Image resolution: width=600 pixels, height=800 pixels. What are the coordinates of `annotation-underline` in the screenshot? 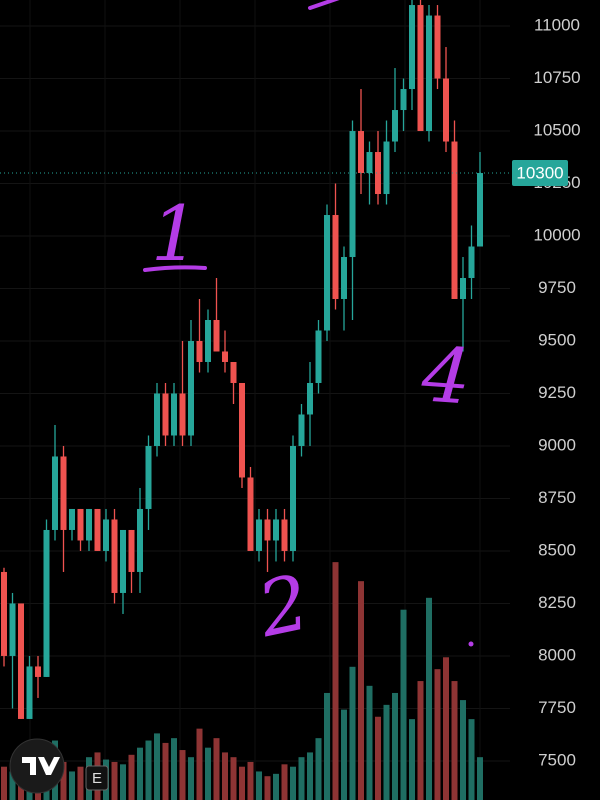 It's located at (175, 268).